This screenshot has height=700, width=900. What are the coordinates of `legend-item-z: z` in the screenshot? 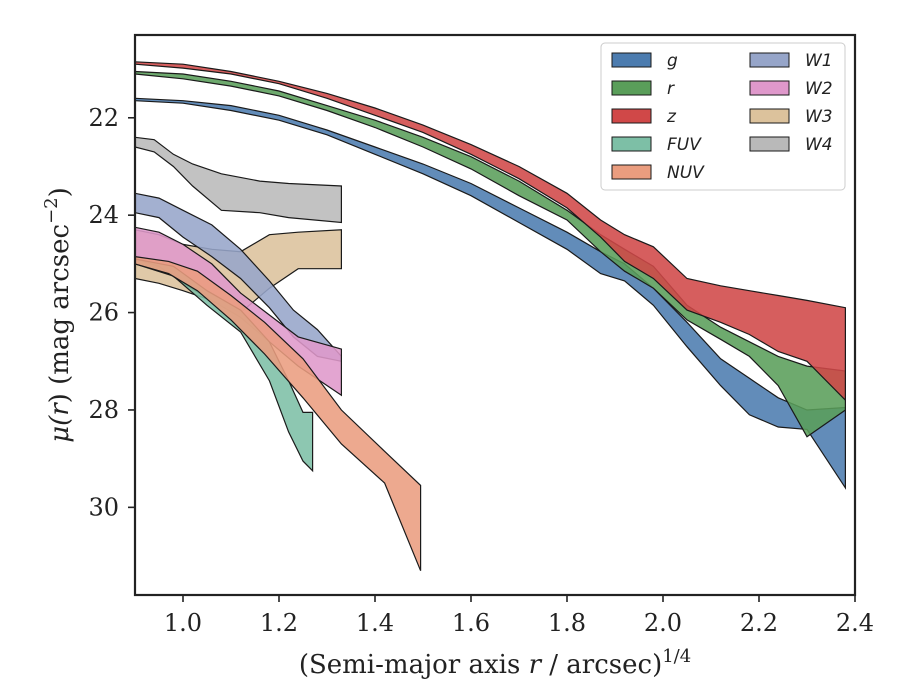 It's located at (644, 117).